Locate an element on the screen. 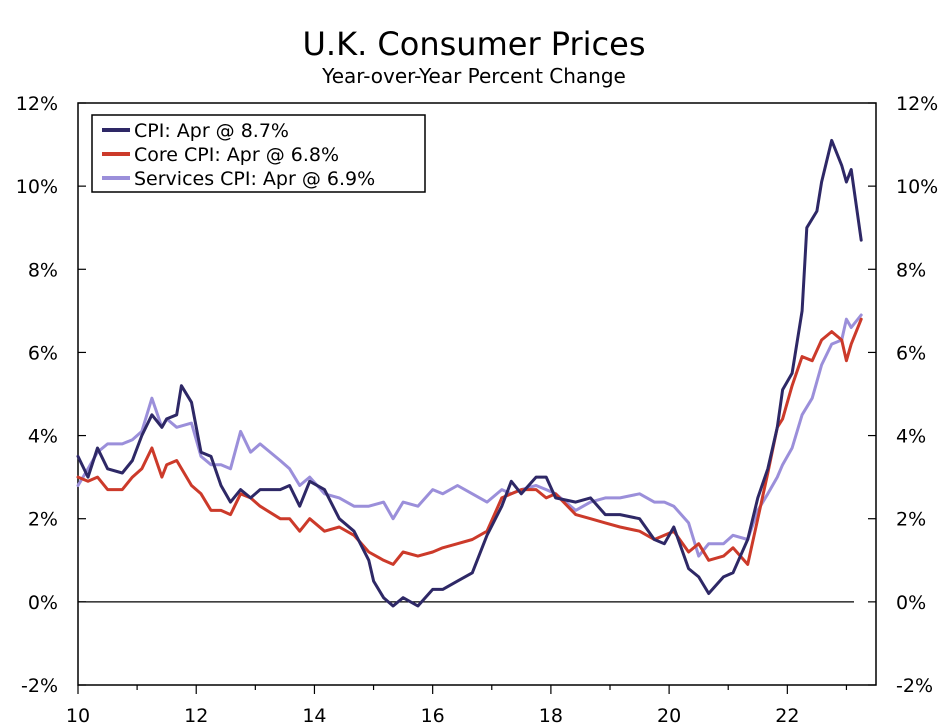 Image resolution: width=949 pixels, height=728 pixels. y-tick-label-right: 2% is located at coordinates (911, 520).